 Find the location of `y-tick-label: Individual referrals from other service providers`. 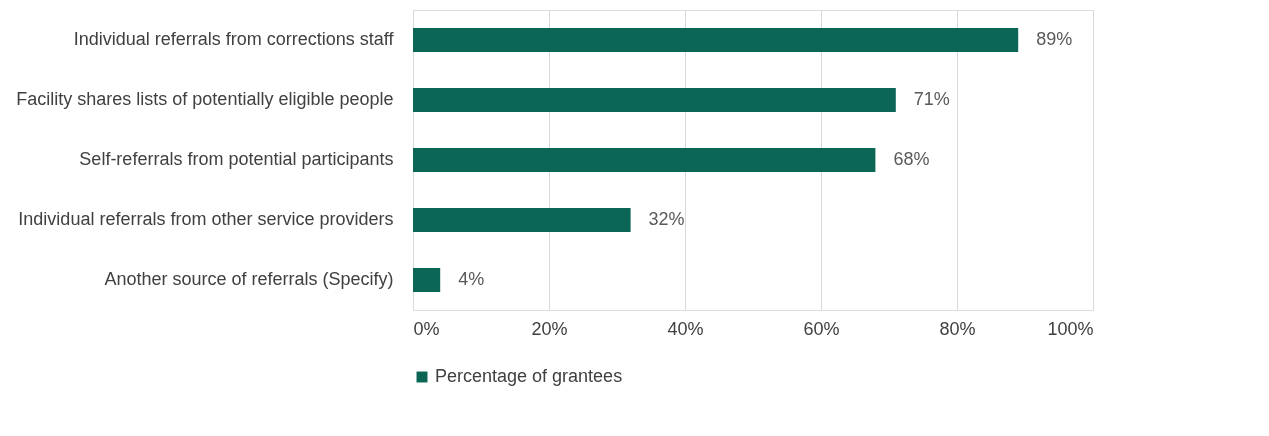

y-tick-label: Individual referrals from other service providers is located at coordinates (206, 219).